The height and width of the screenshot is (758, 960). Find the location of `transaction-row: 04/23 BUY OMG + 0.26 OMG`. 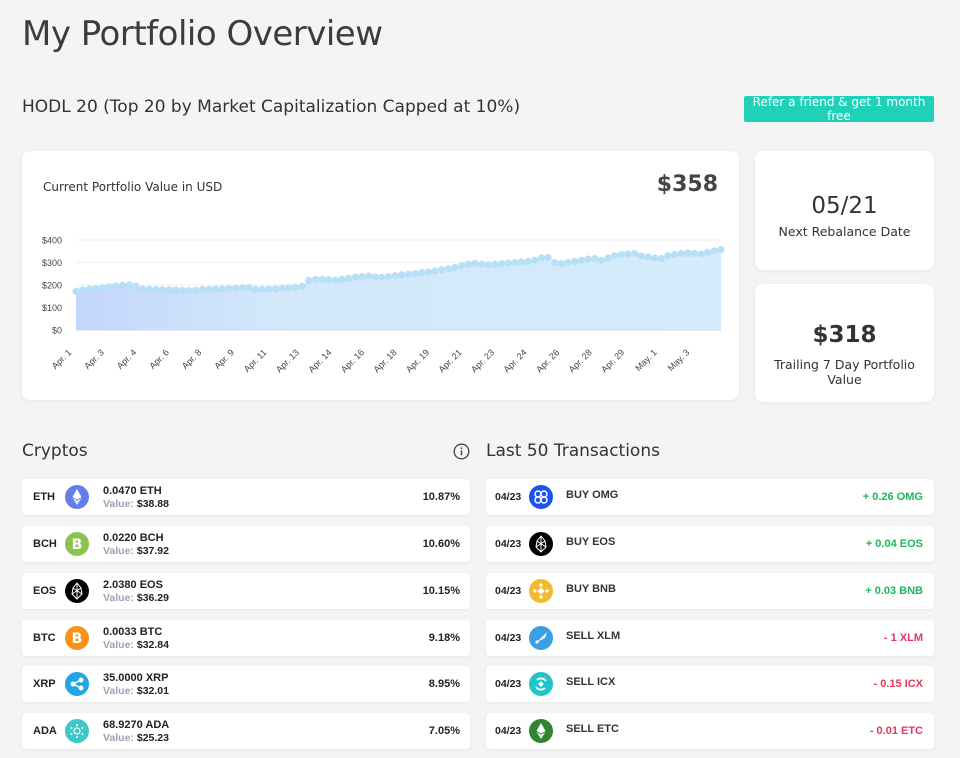

transaction-row: 04/23 BUY OMG + 0.26 OMG is located at coordinates (710, 497).